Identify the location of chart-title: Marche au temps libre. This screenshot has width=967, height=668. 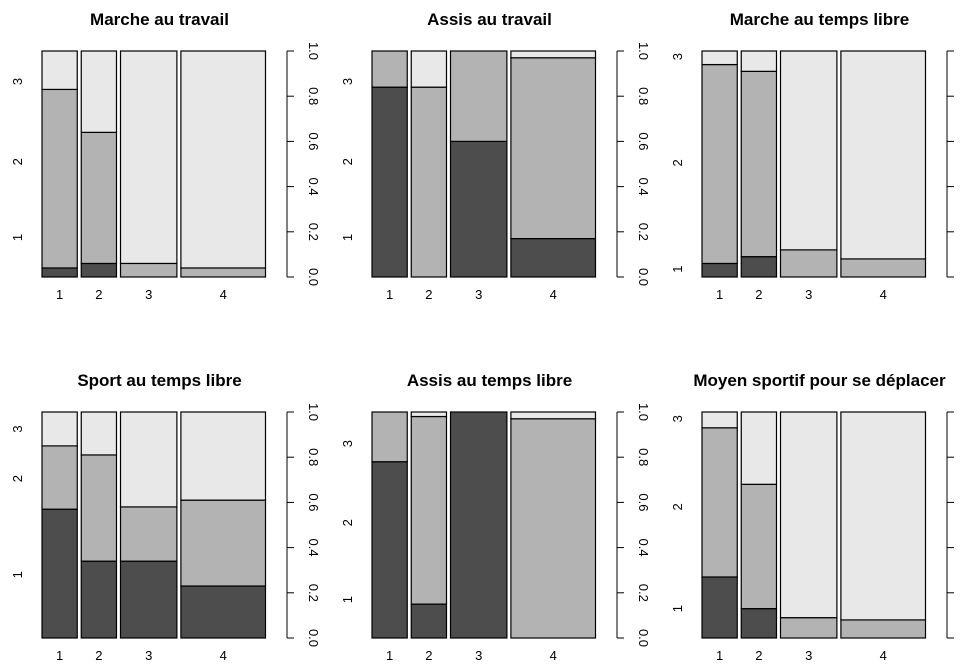
(820, 19).